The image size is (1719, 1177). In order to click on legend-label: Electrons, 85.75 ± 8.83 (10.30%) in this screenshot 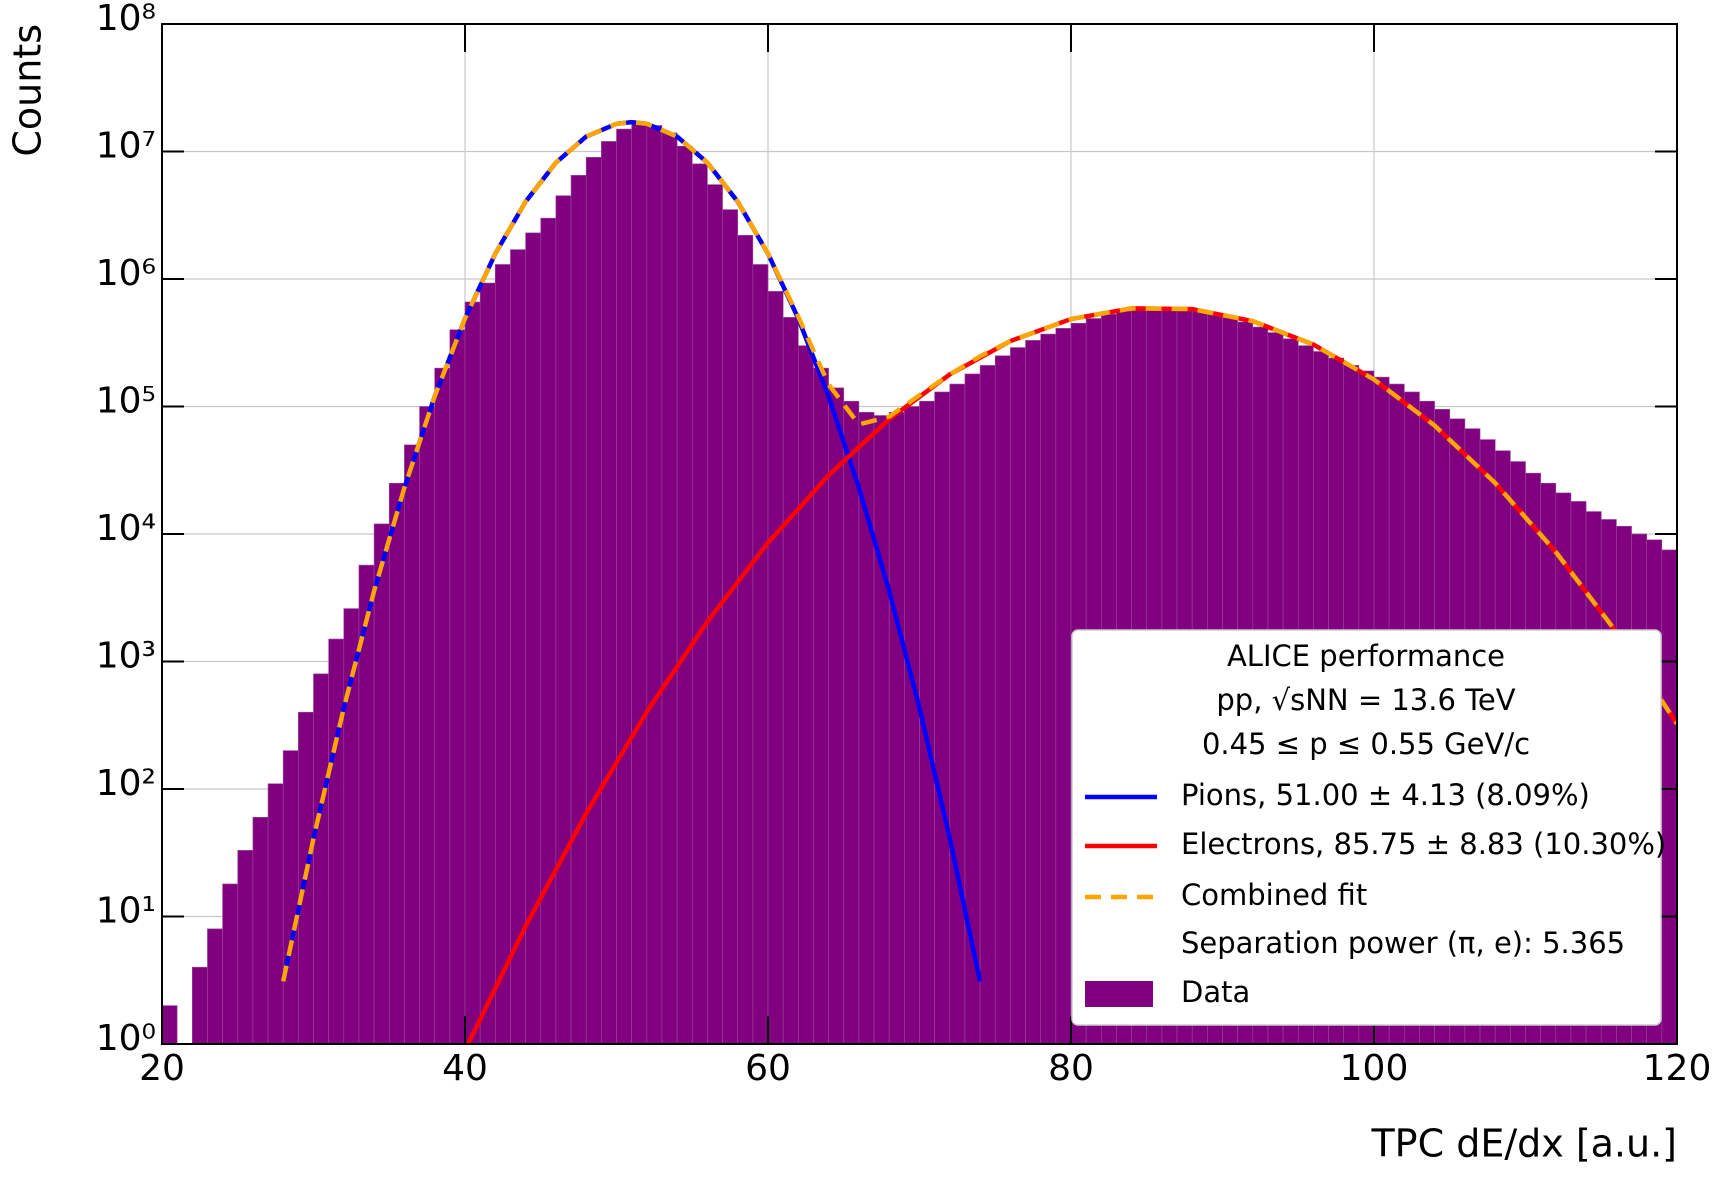, I will do `click(1423, 844)`.